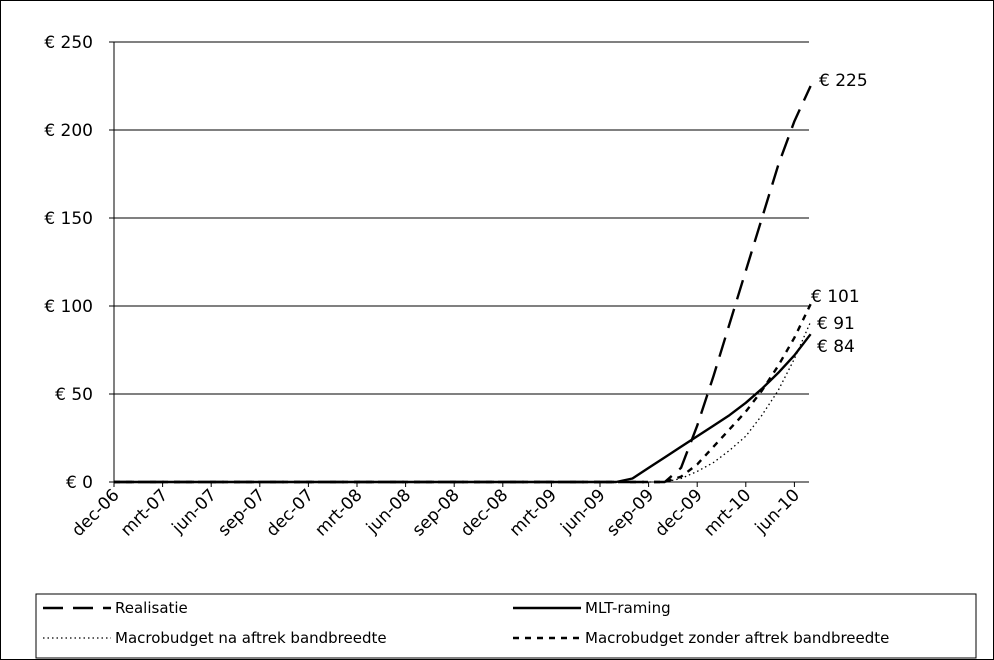  I want to click on end-label: € 84, so click(836, 347).